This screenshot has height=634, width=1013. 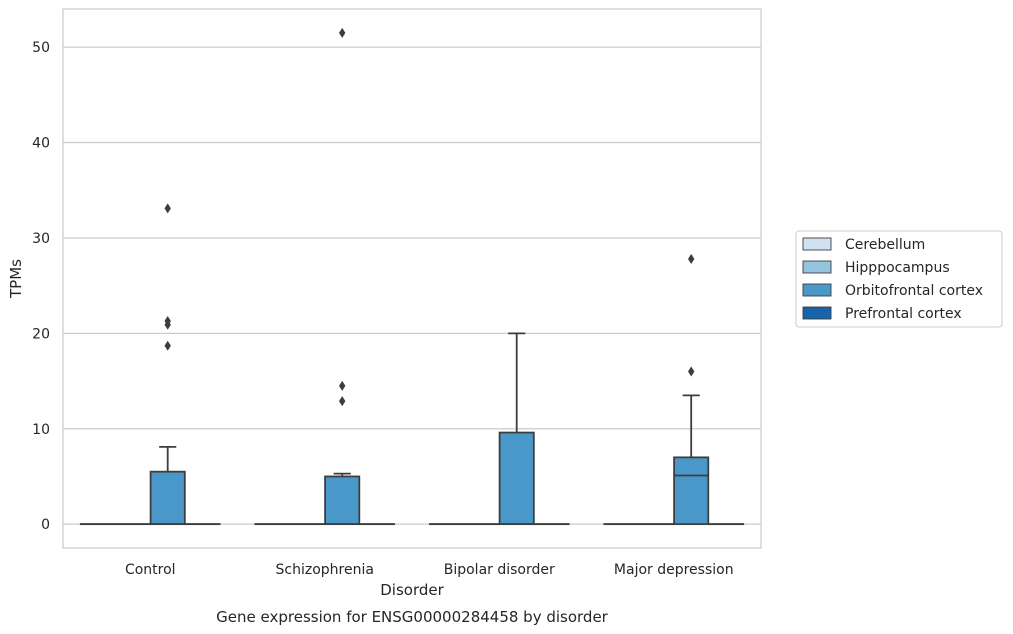 What do you see at coordinates (674, 570) in the screenshot?
I see `x-tick-label: Major depression` at bounding box center [674, 570].